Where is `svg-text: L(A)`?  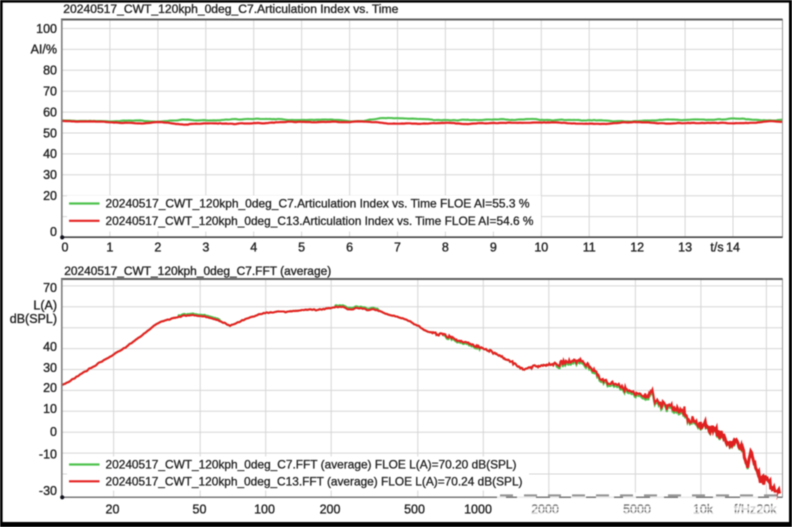
svg-text: L(A) is located at coordinates (45, 306).